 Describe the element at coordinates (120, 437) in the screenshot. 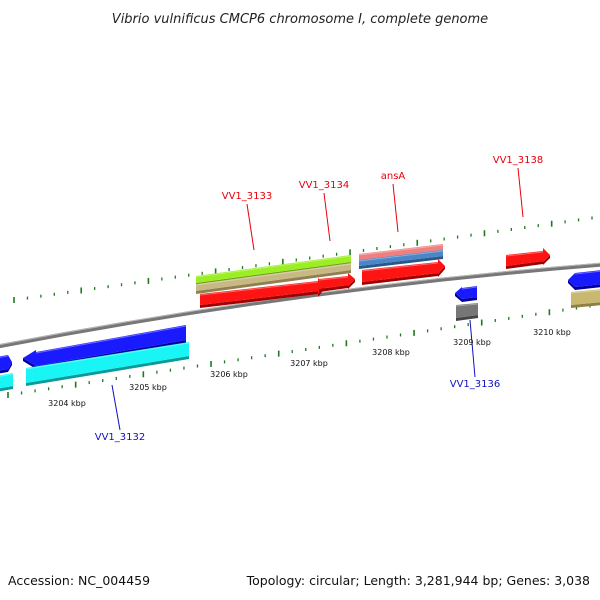

I see `gene-label: VV1_3132` at that location.